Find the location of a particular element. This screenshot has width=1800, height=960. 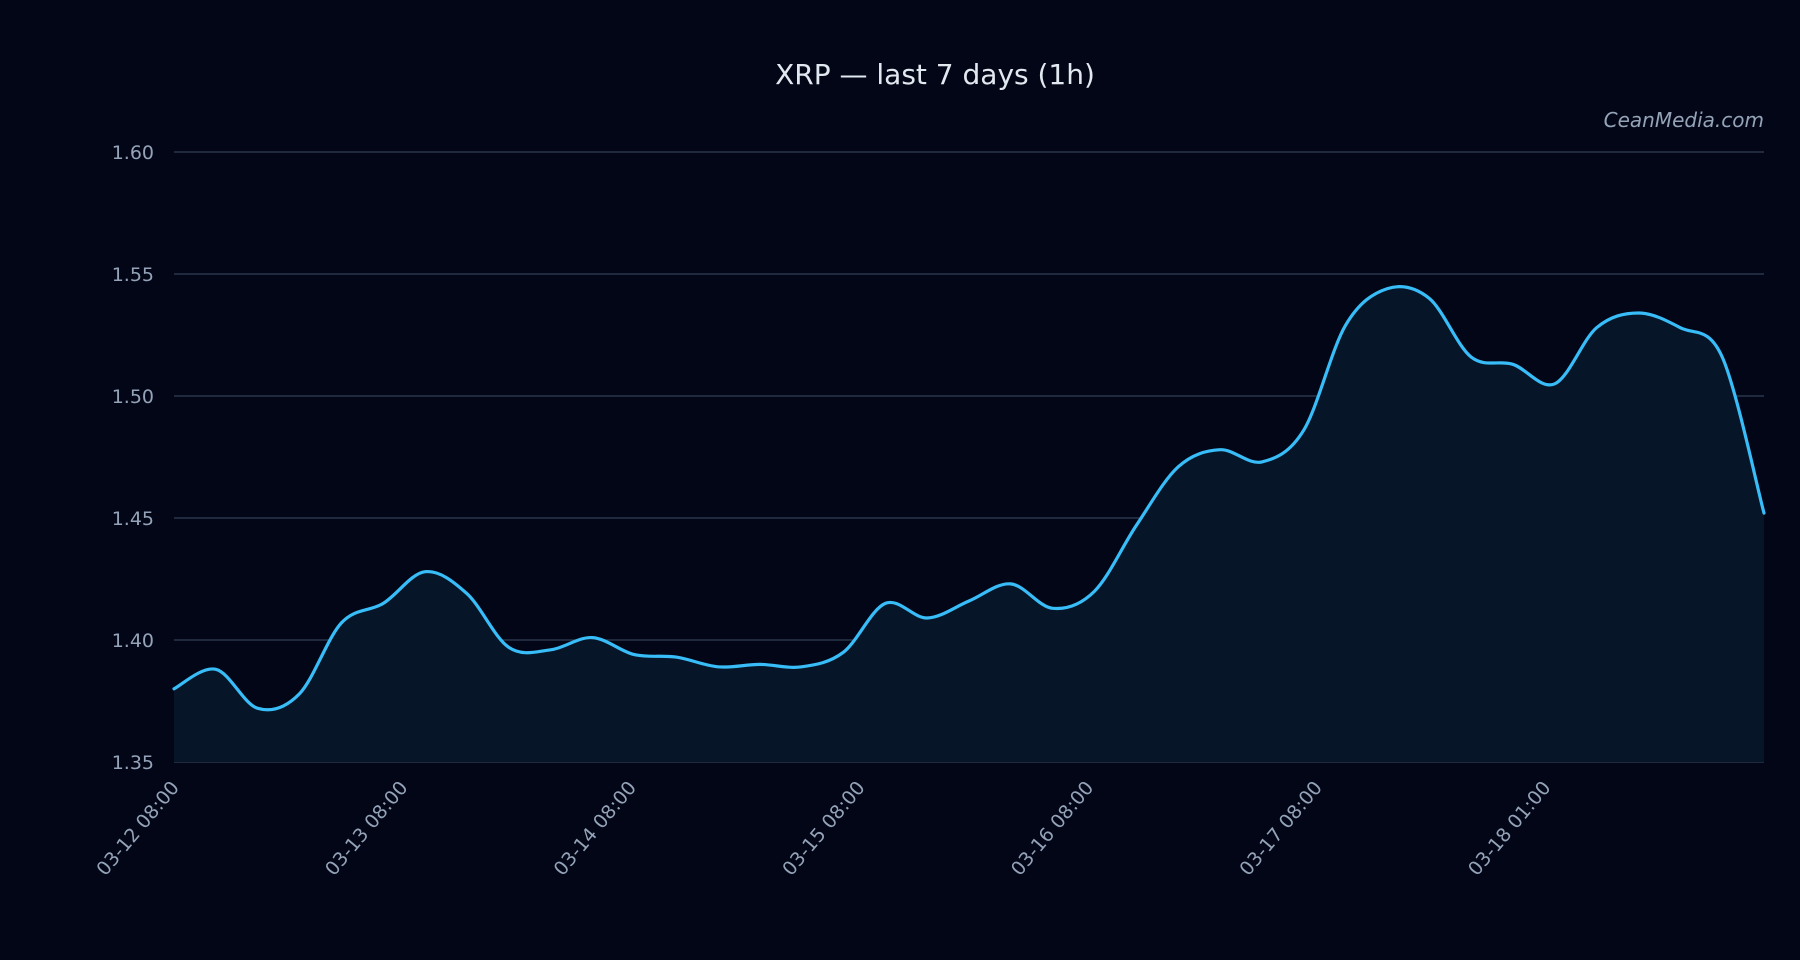

y-axis-ticks: 1.35 1.40 1.45 1.50 1.55 1.60 is located at coordinates (133, 458).